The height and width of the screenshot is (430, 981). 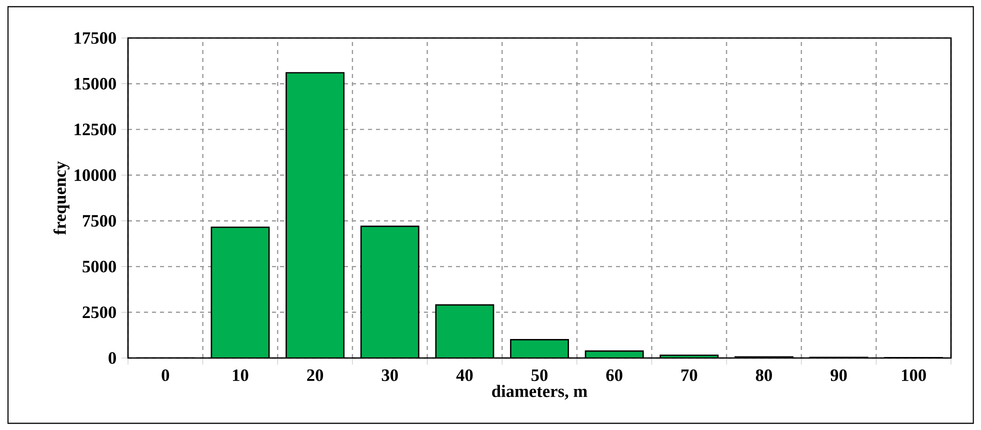 What do you see at coordinates (315, 375) in the screenshot?
I see `x-tick-label: 20` at bounding box center [315, 375].